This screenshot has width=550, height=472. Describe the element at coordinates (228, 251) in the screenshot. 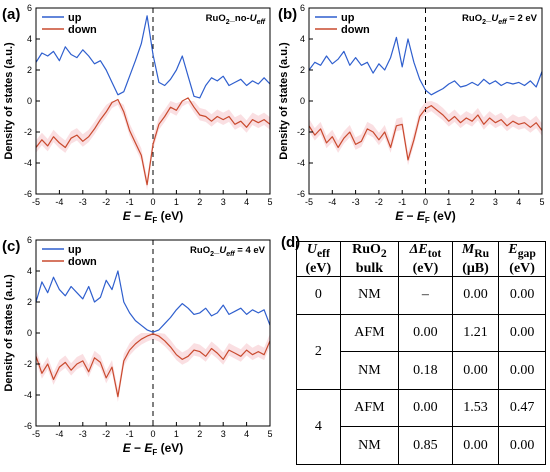

I see `panel-title-c: RuO2_Ueff = 4 eV` at that location.